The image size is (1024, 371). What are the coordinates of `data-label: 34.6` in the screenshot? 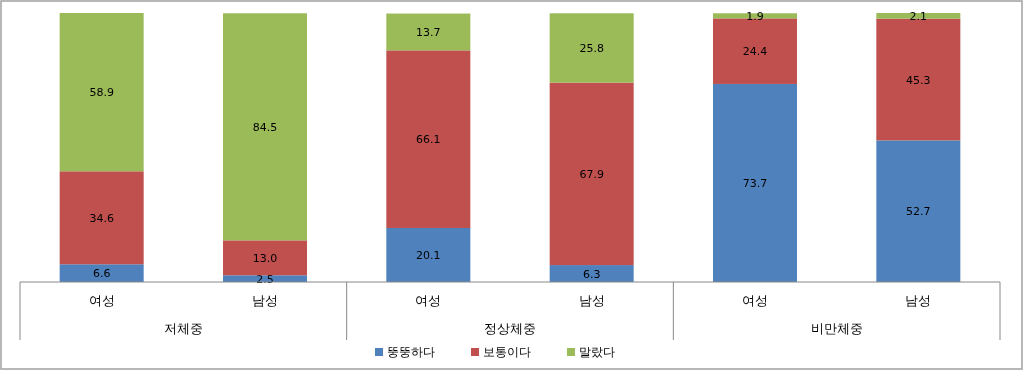 It's located at (101, 218).